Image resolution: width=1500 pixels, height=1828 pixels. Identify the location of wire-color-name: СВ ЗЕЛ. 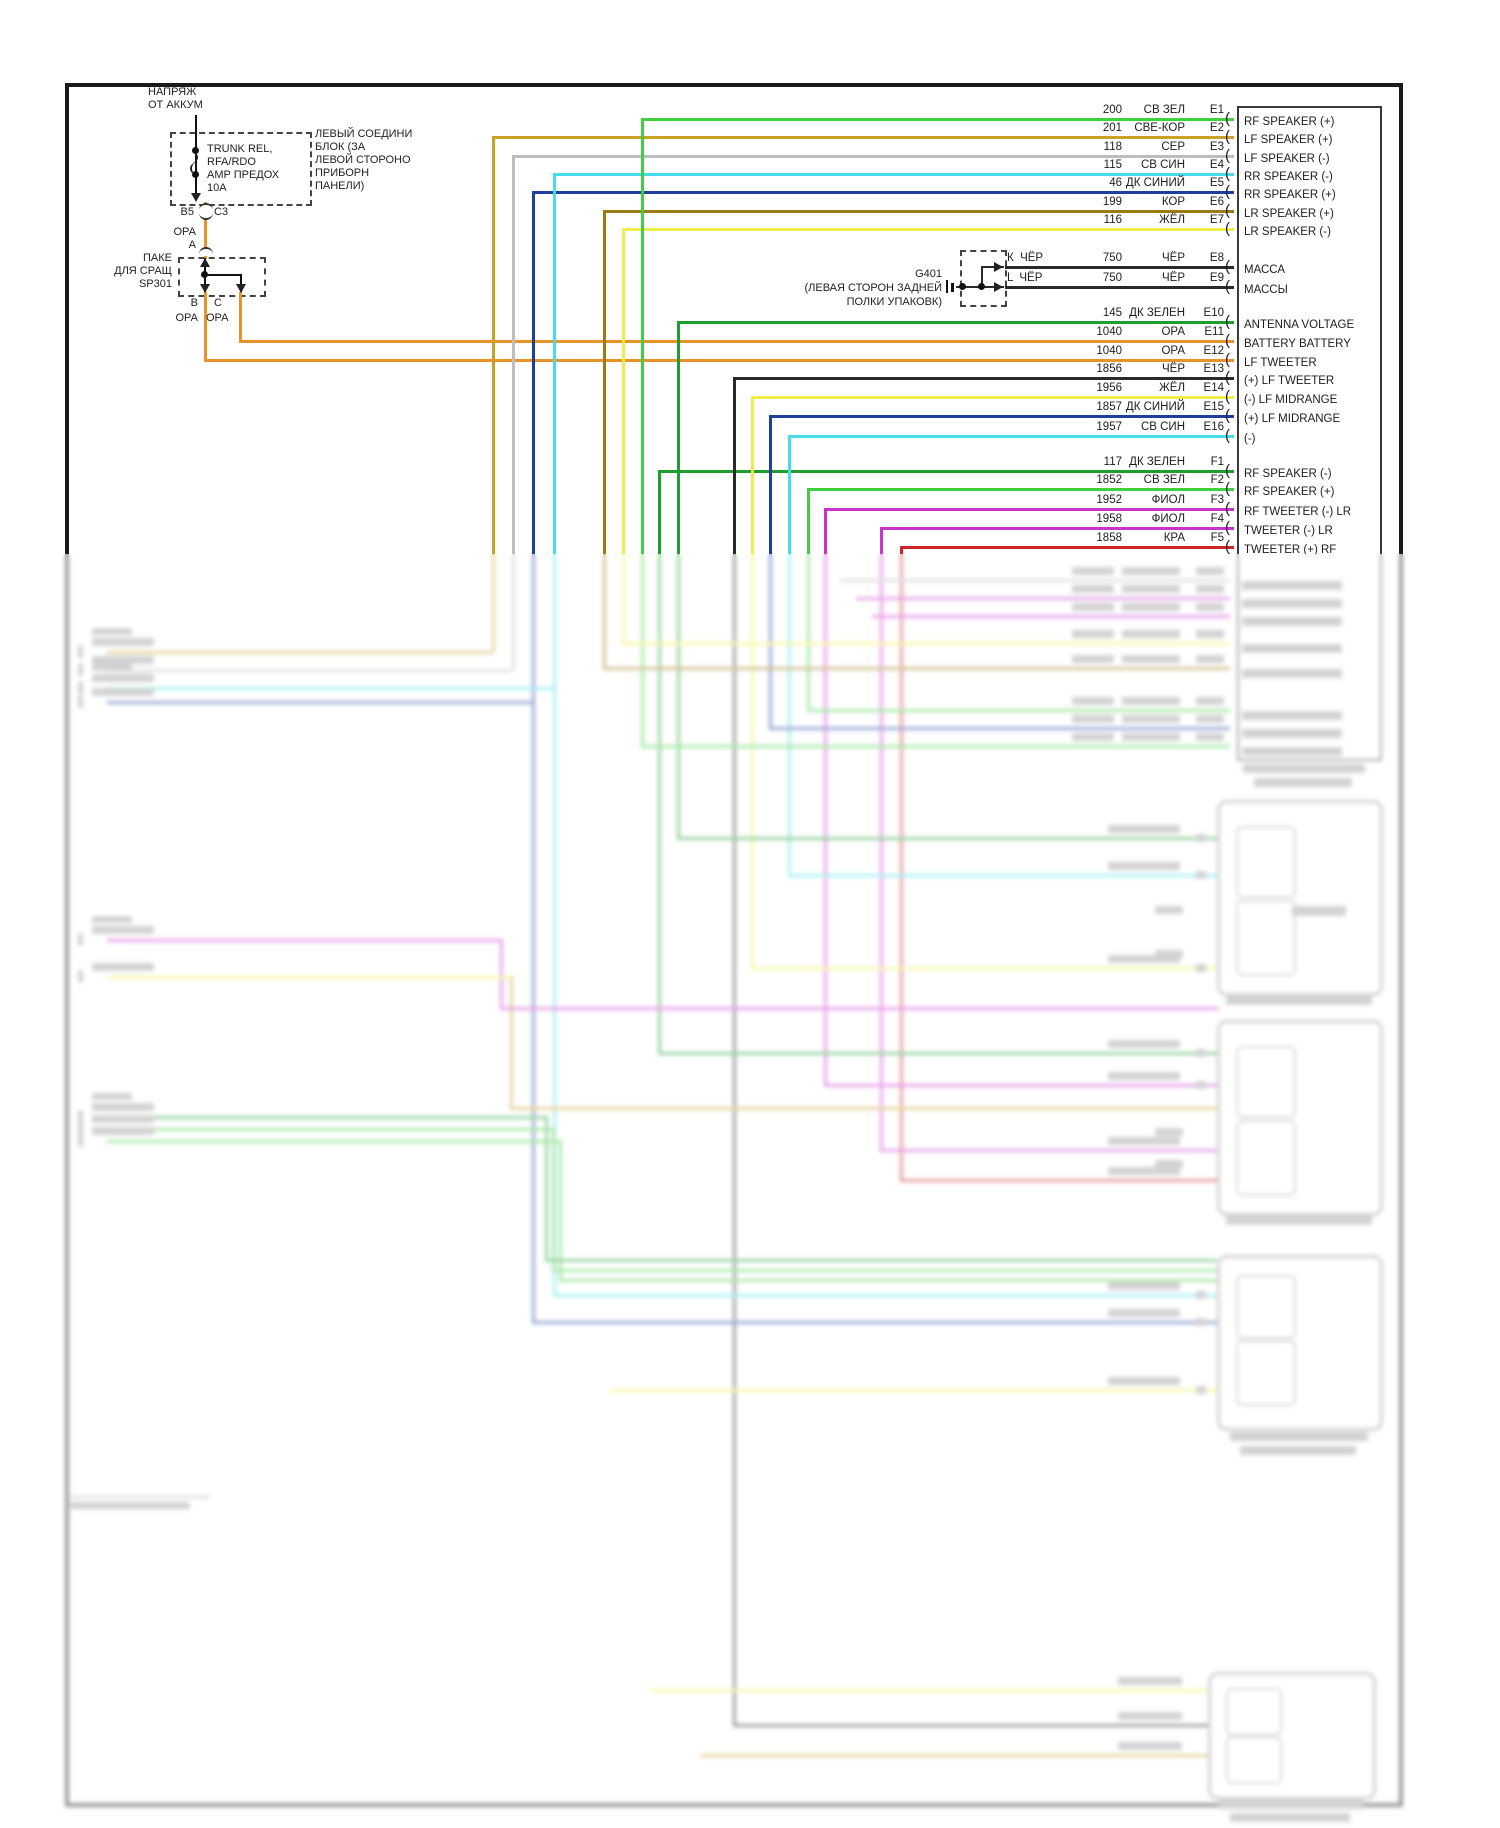
(1164, 110).